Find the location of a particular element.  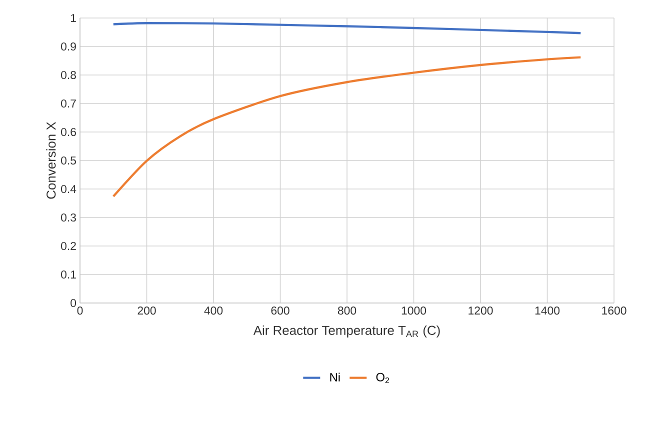

legend-label: O$_{2}$ is located at coordinates (383, 378).